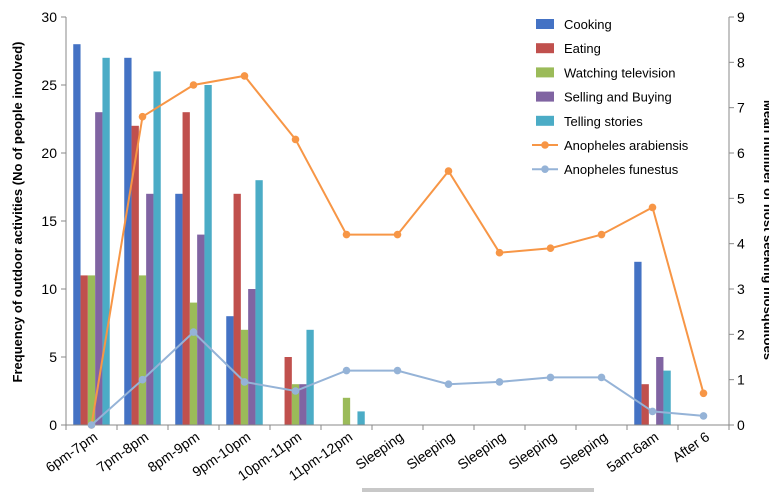 The width and height of the screenshot is (769, 504). Describe the element at coordinates (626, 145) in the screenshot. I see `legend-label-anopheles-arabiensis: Anopheles arabiensis` at that location.